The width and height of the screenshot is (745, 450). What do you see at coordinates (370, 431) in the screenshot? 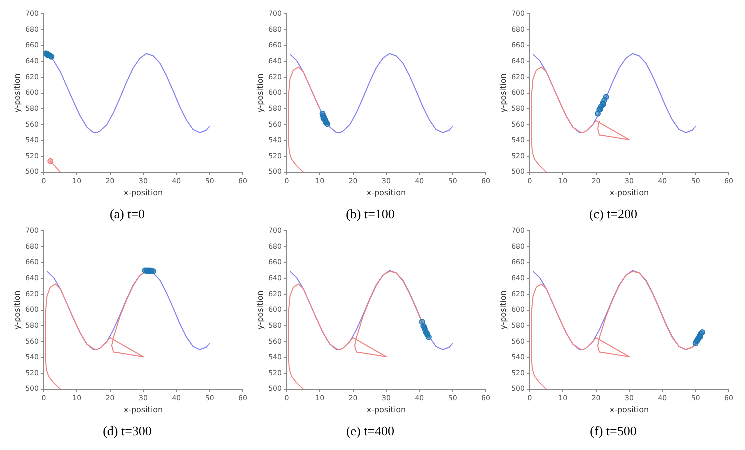
I see `text: (e) t=400` at bounding box center [370, 431].